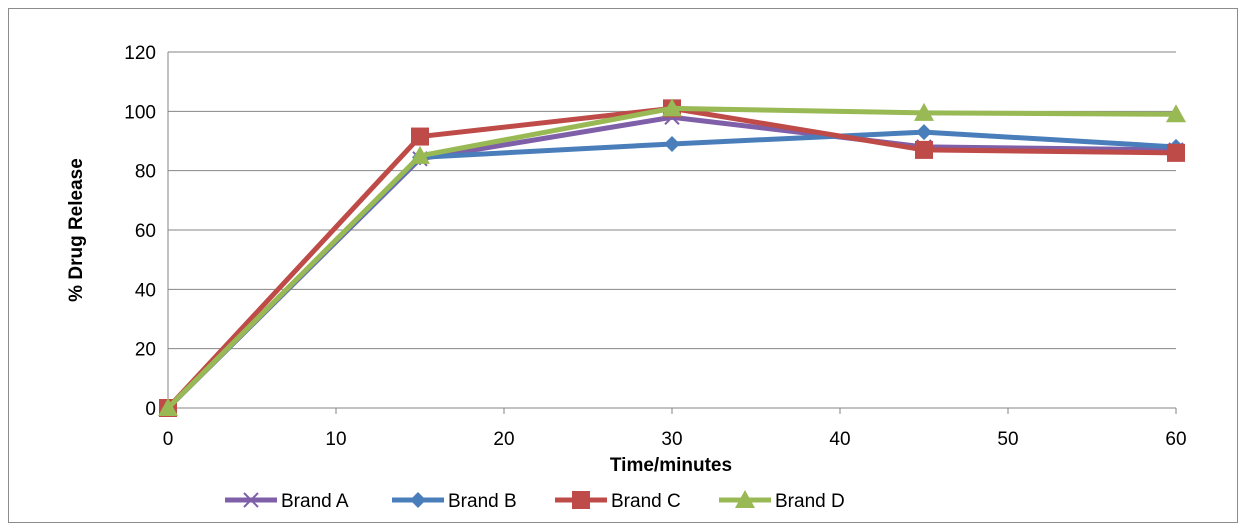 The image size is (1248, 531). I want to click on legend-item-brand-d: Brand D, so click(782, 501).